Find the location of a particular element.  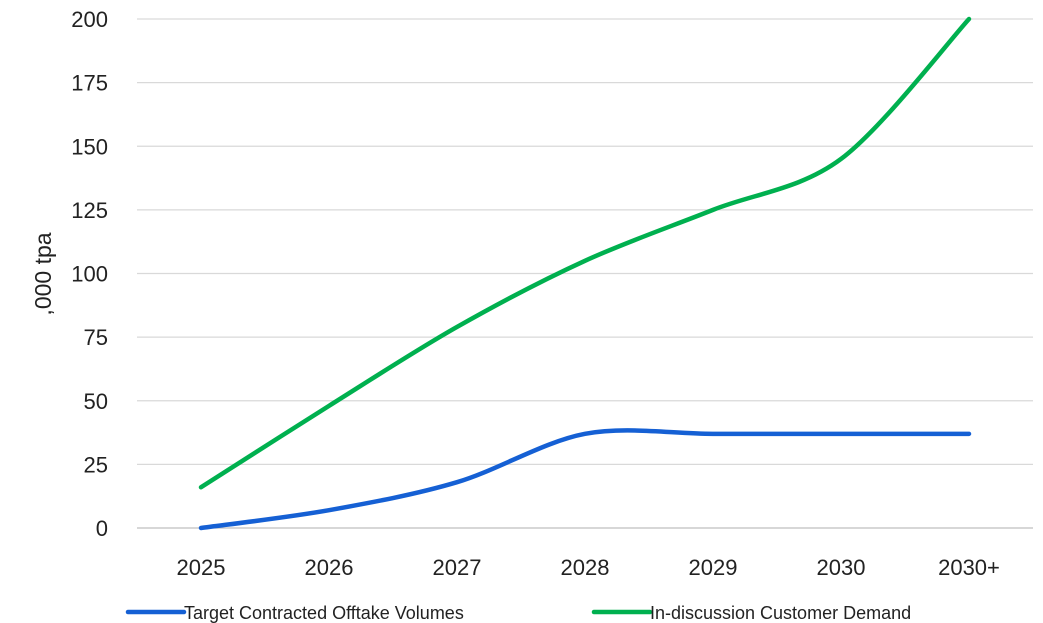

x-tick-label: 2027 is located at coordinates (457, 567).